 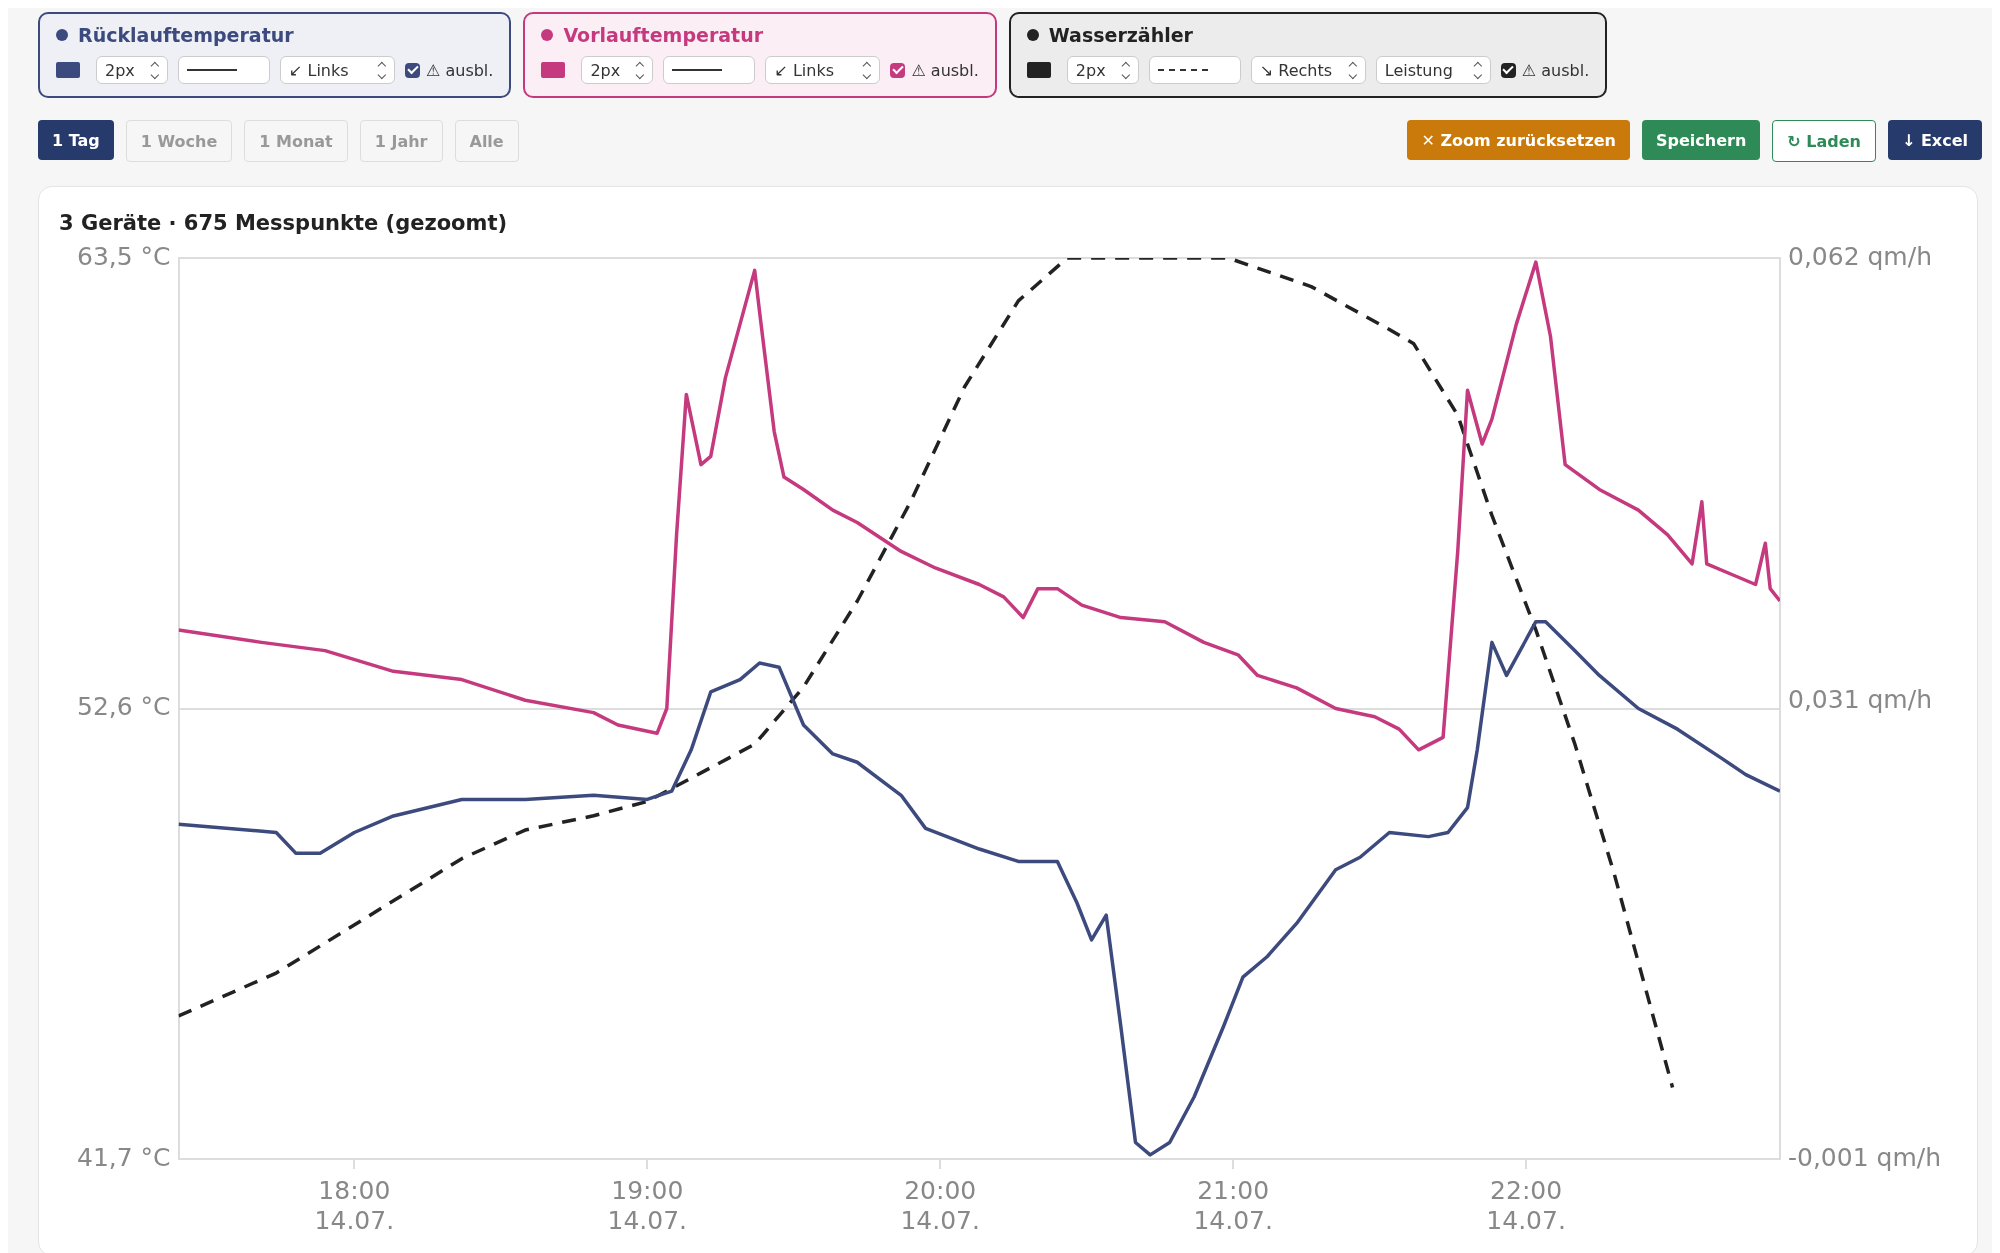 What do you see at coordinates (186, 35) in the screenshot?
I see `legend-label: Rücklauftemperatur` at bounding box center [186, 35].